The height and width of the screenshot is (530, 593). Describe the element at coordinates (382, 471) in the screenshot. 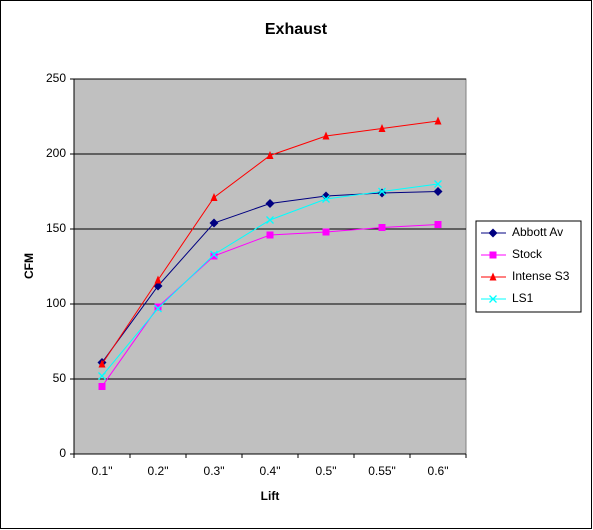

I see `x-tick-label: 0.55"` at that location.